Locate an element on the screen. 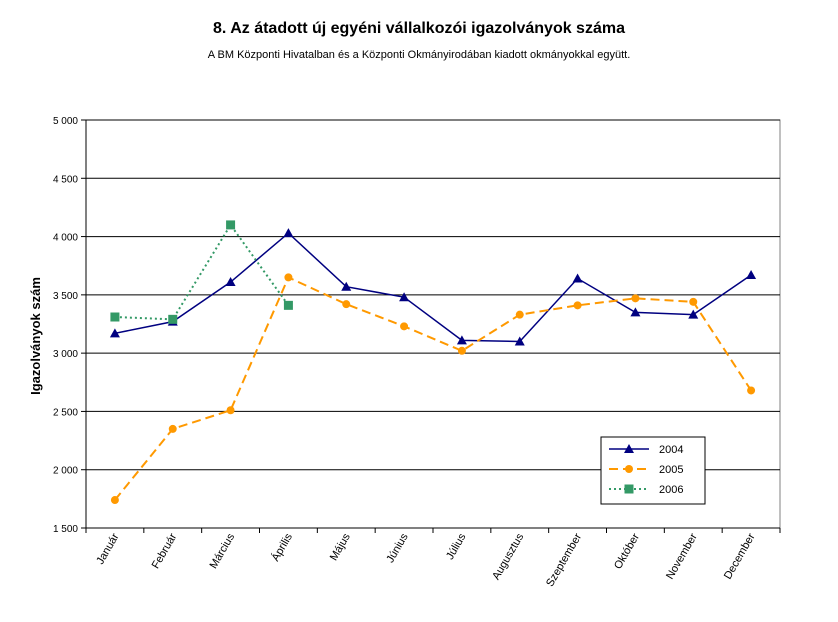 The image size is (838, 622). x-tick-label: Március is located at coordinates (223, 551).